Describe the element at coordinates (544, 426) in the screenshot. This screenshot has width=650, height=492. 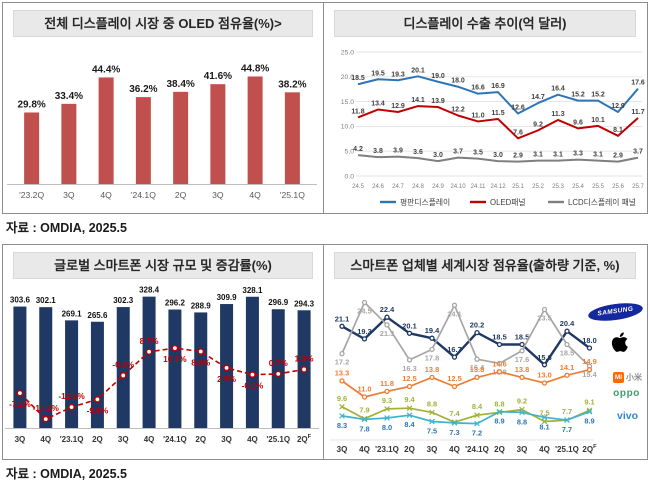
I see `vivo-label: 8.1` at that location.